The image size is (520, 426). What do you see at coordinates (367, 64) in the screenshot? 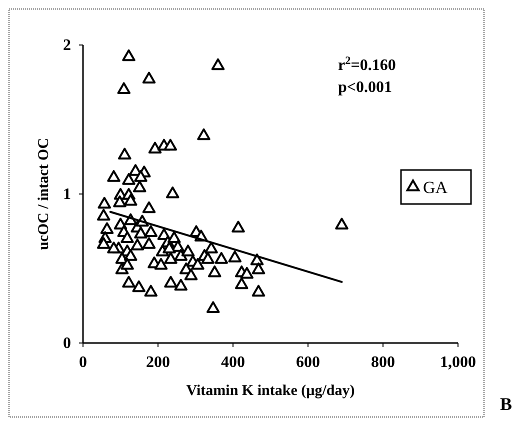
I see `annotation: r$^{2}$=0.160` at bounding box center [367, 64].